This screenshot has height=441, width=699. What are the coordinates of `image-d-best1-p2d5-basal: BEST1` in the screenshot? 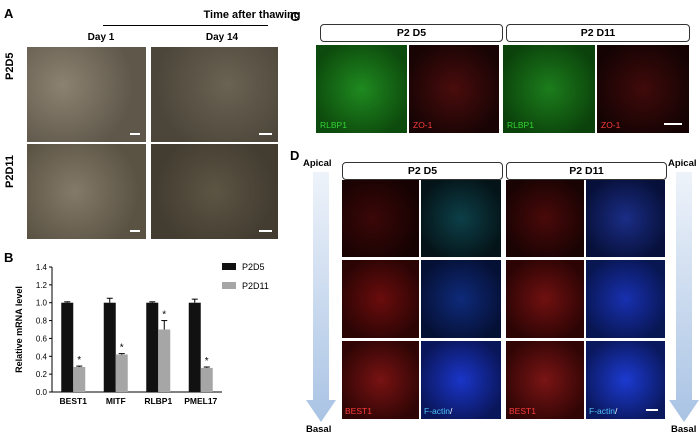 It's located at (380, 380).